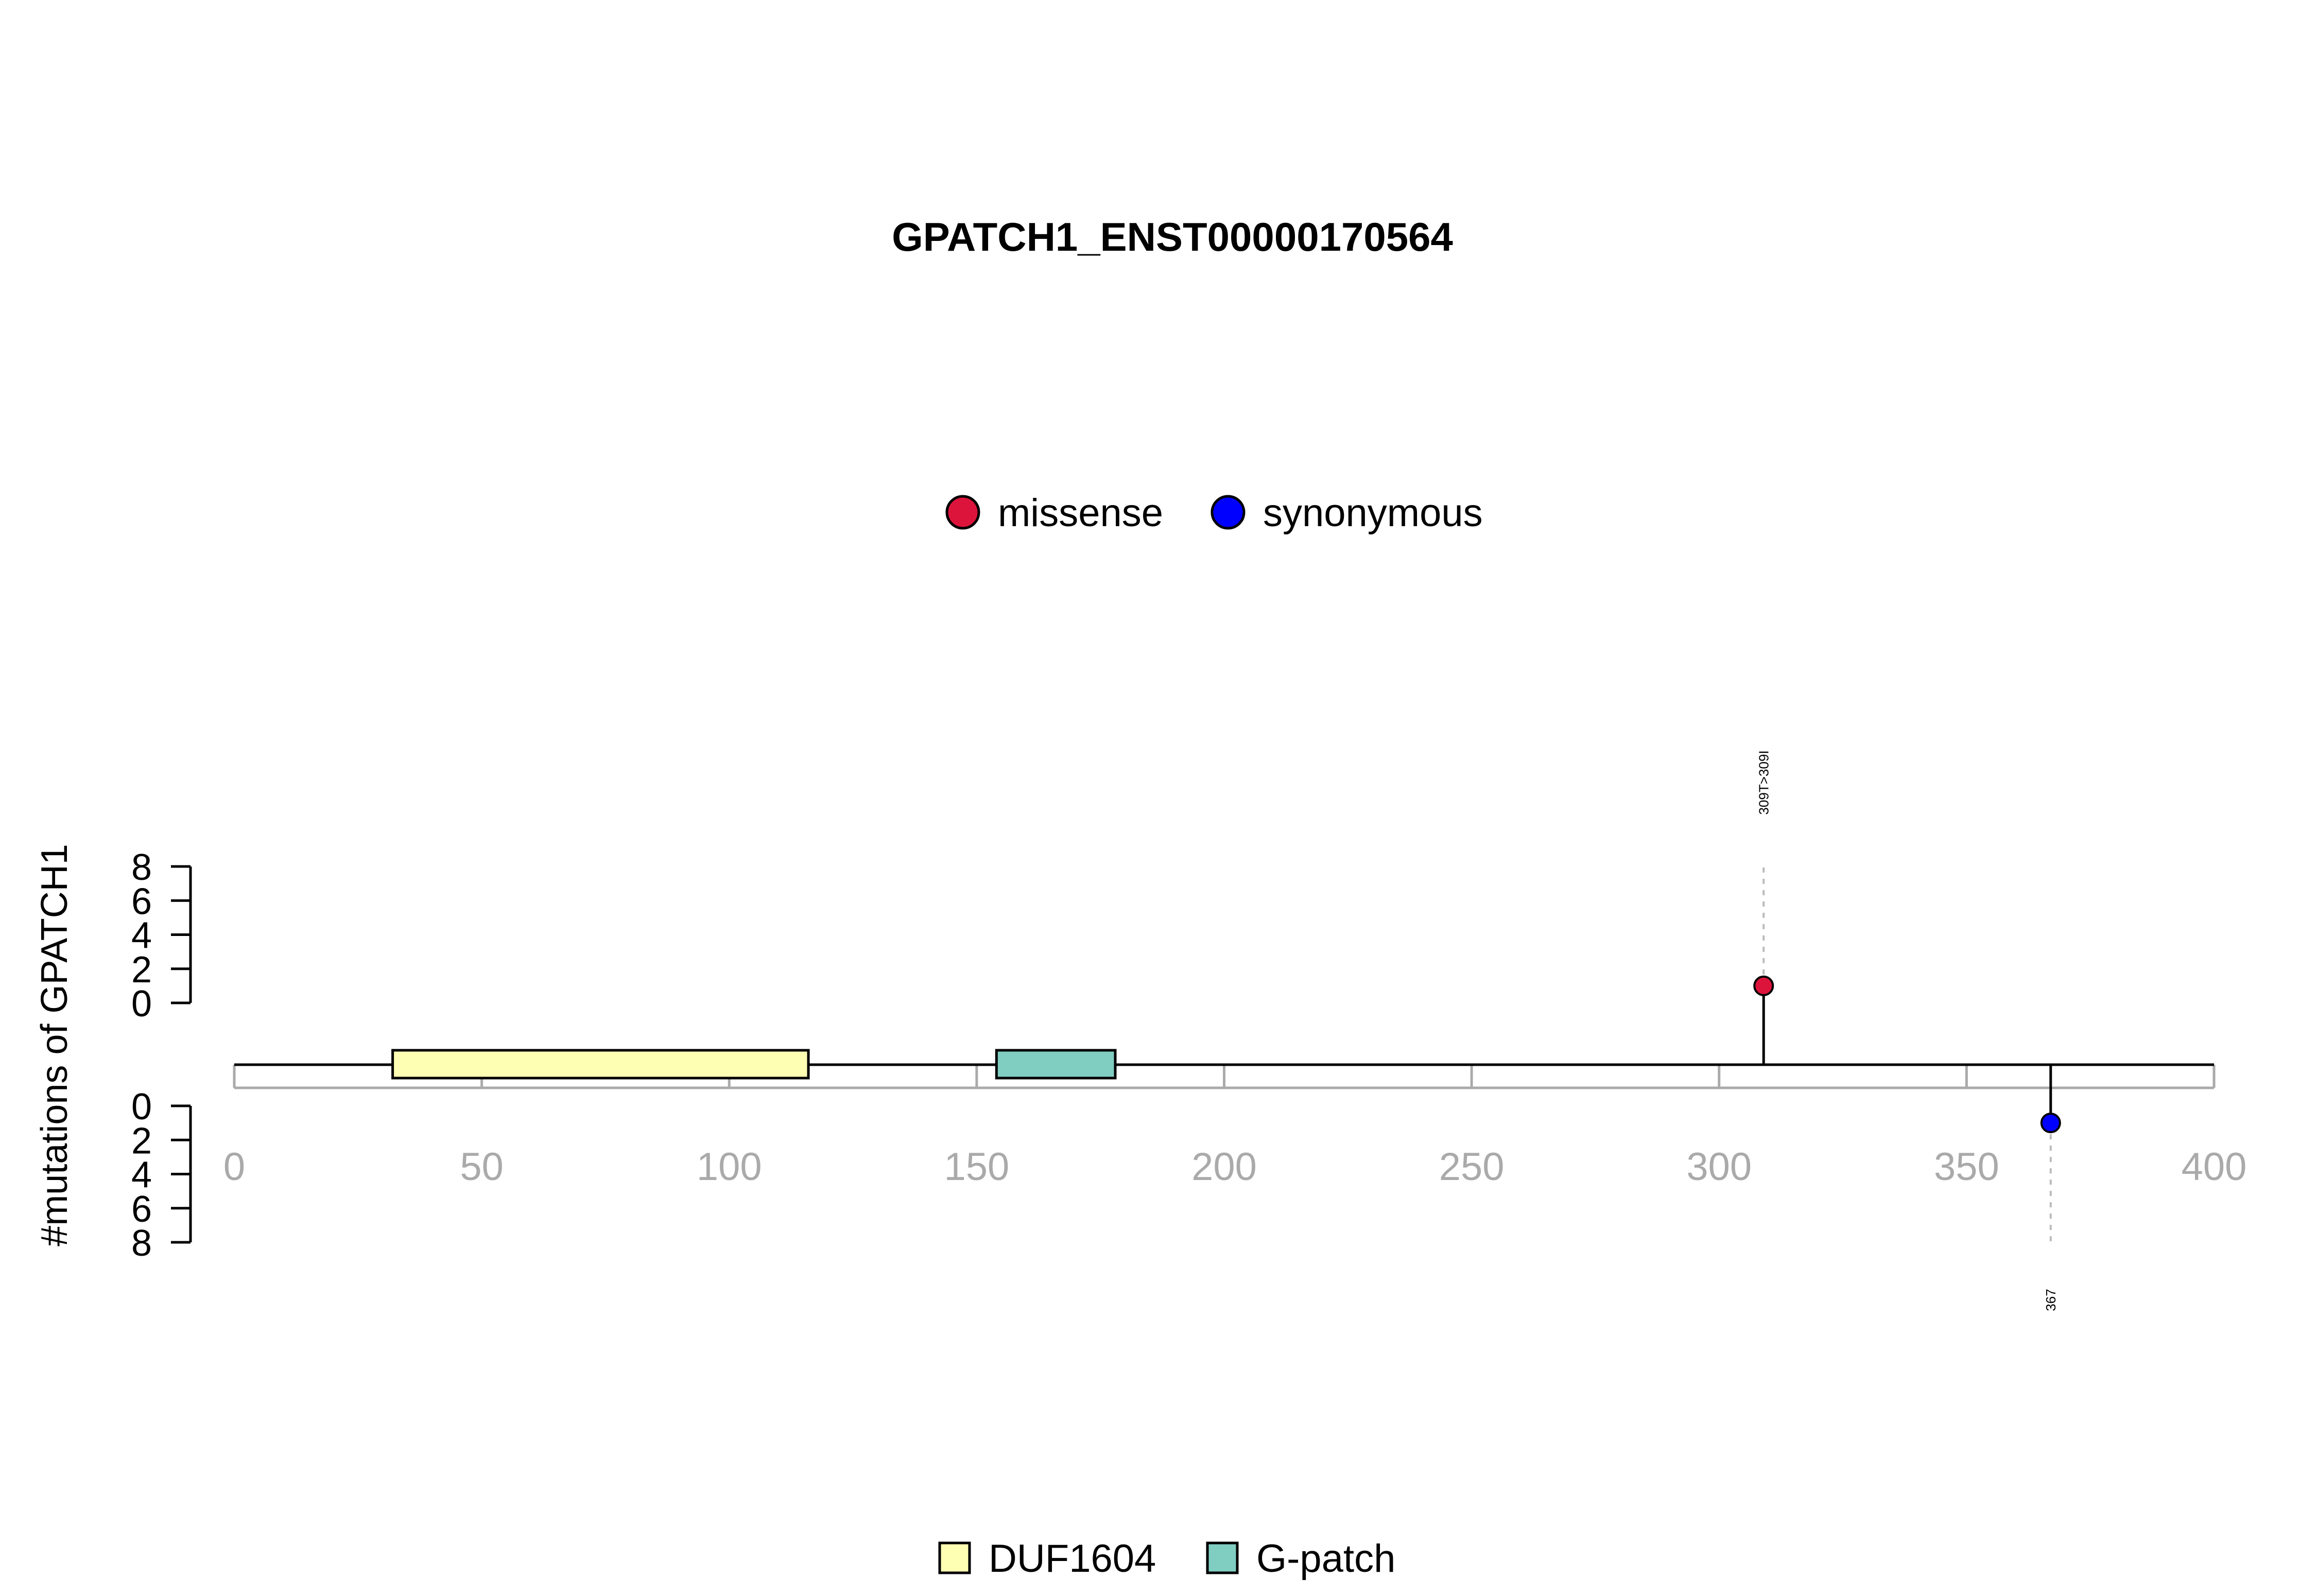  I want to click on mutation-label: 367, so click(2051, 1300).